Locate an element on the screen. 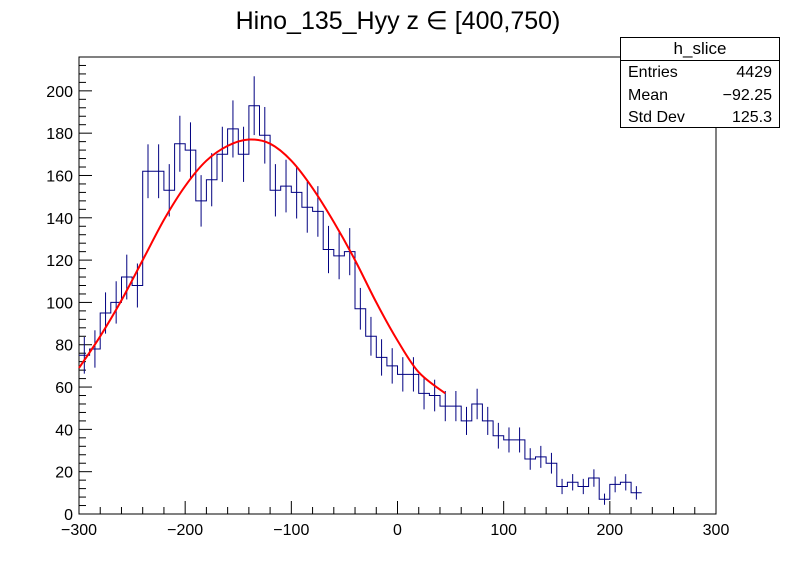  stats-entries-value: 4429 is located at coordinates (754, 72).